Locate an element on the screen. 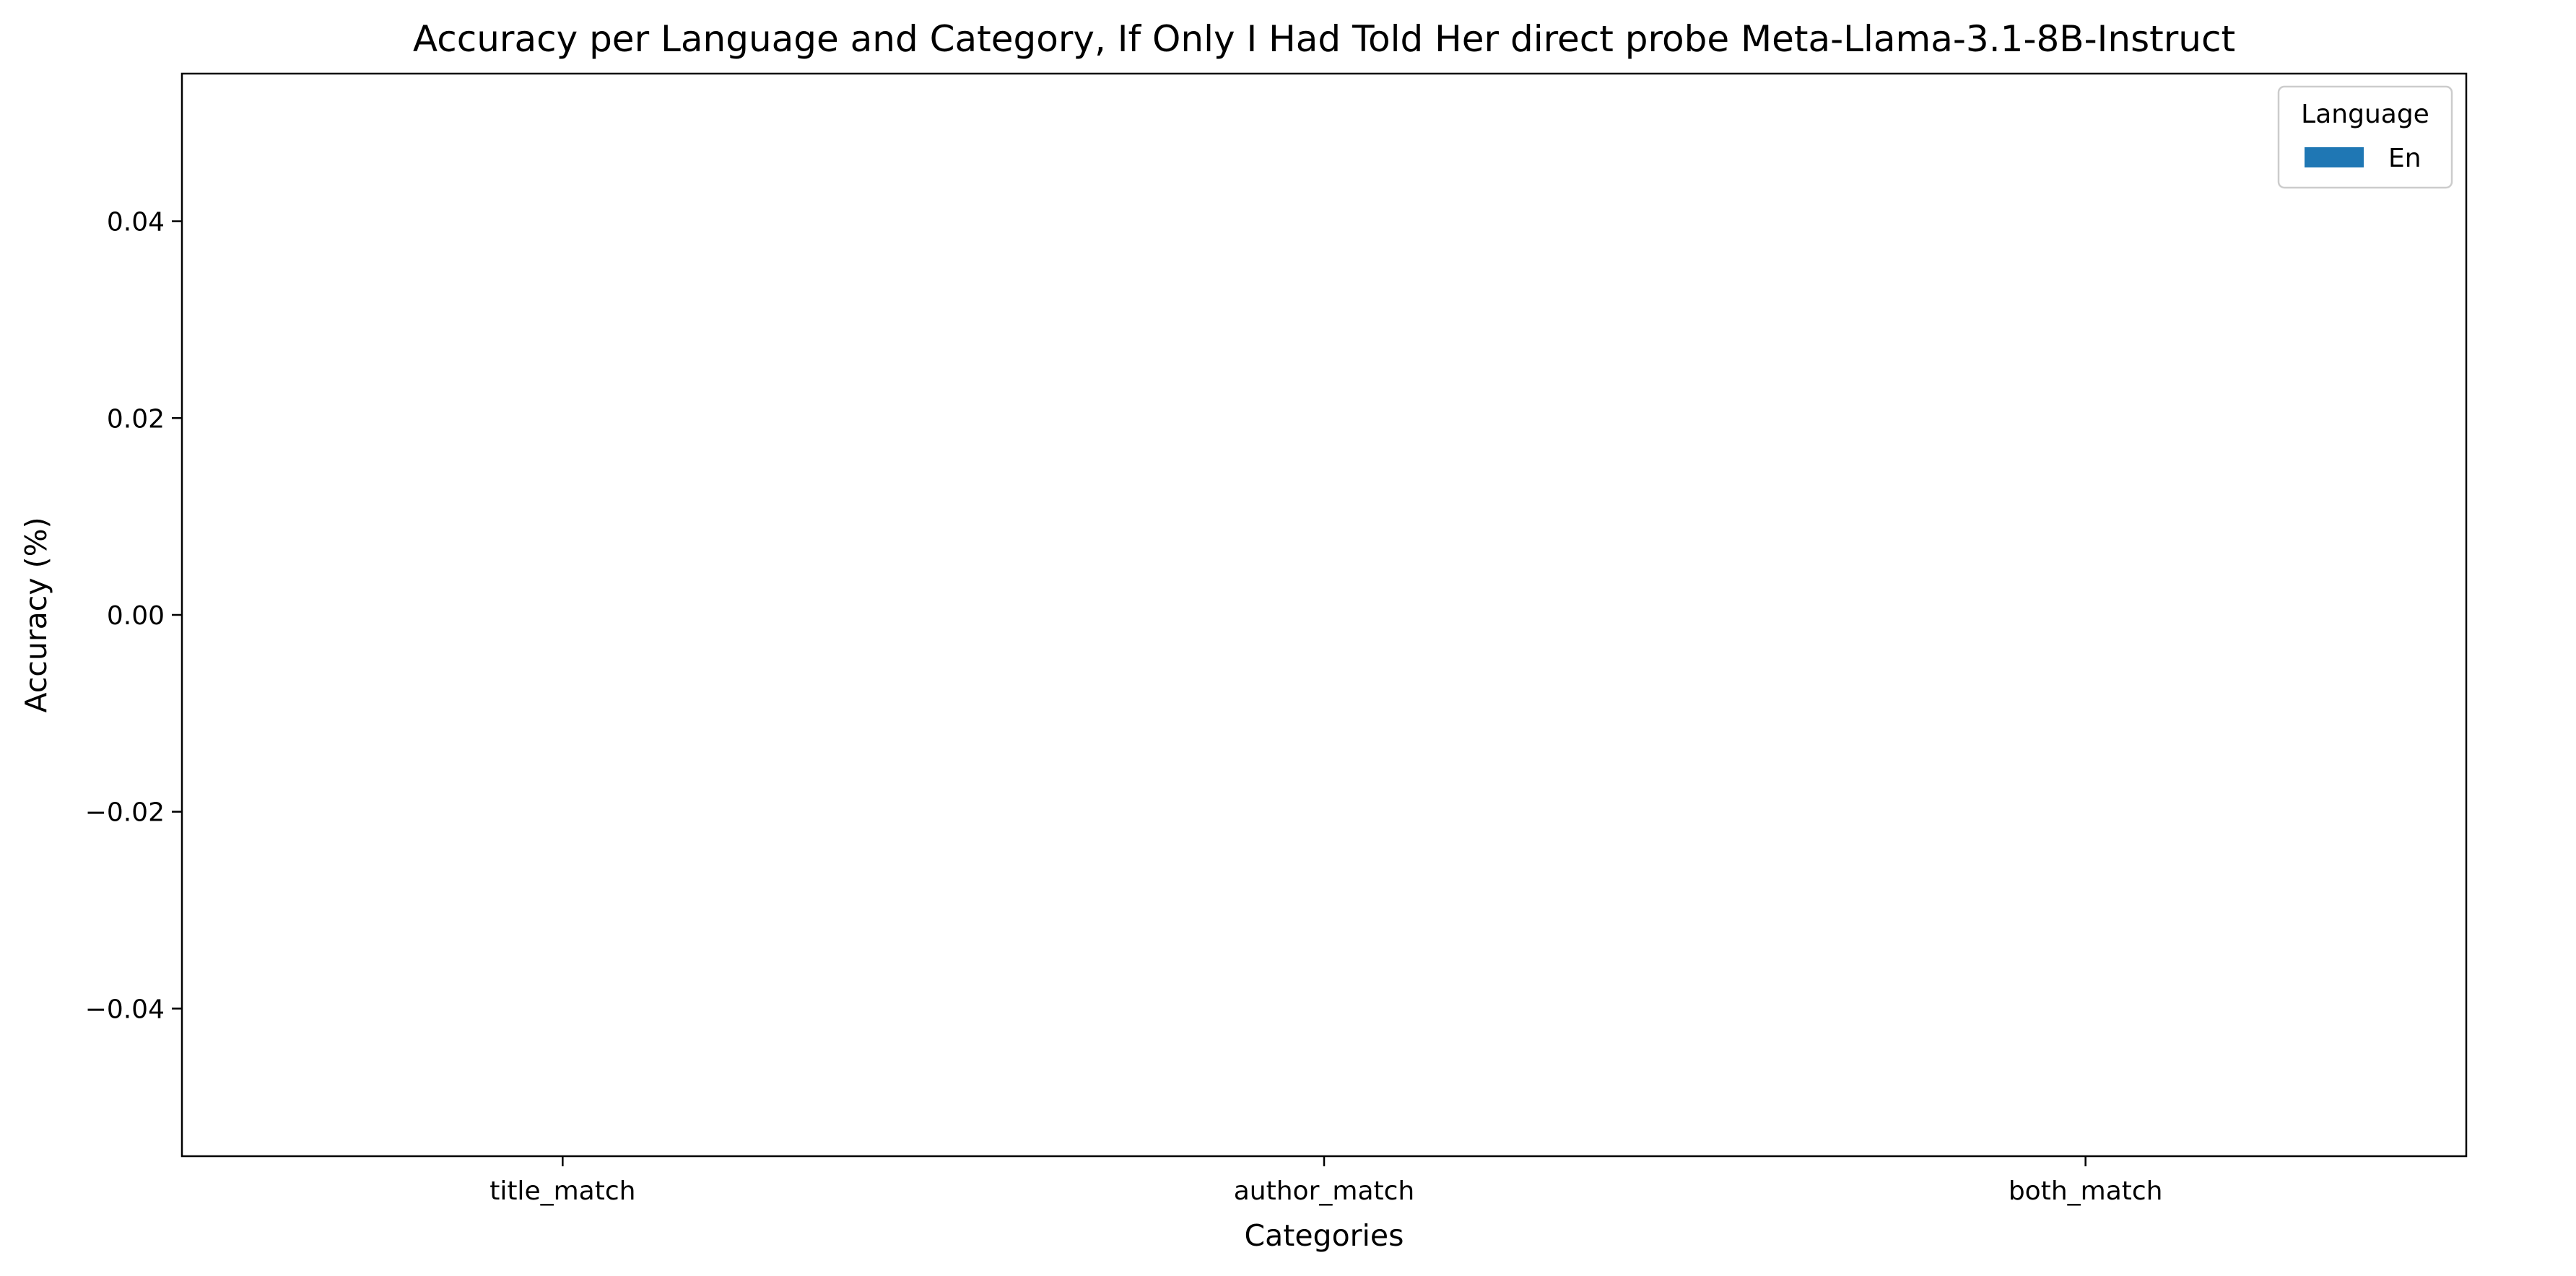 This screenshot has width=2576, height=1276. x-tick-label: author_match is located at coordinates (1324, 1191).